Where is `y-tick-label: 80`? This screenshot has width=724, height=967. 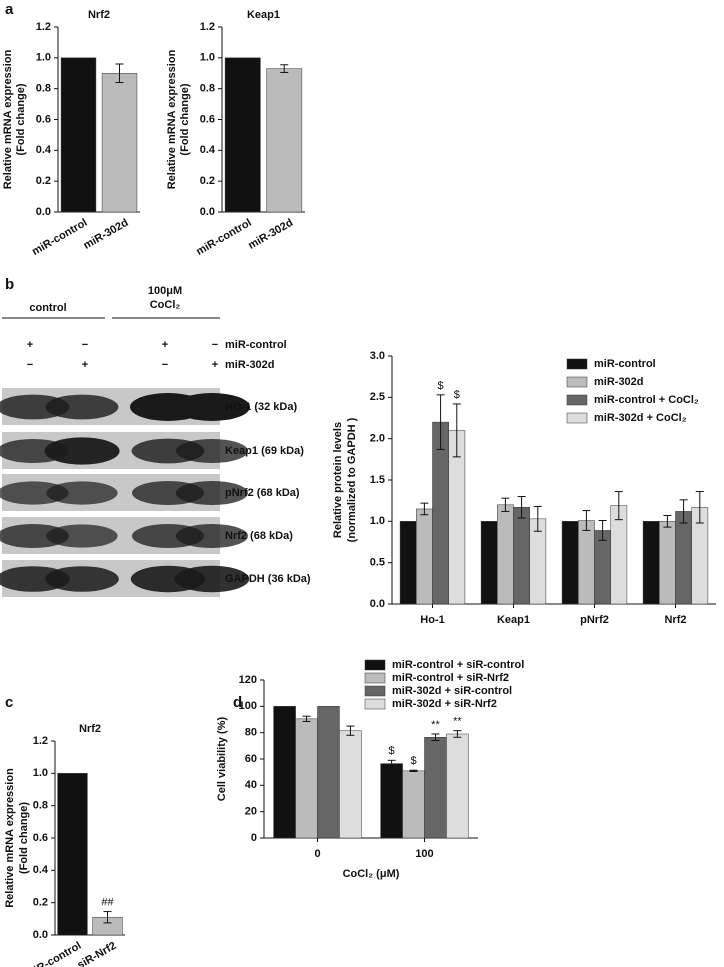
y-tick-label: 80 is located at coordinates (251, 733).